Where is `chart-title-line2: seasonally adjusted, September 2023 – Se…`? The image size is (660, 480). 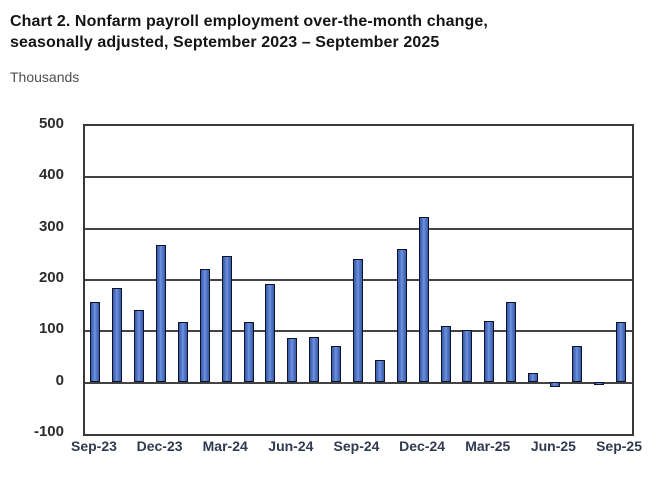 chart-title-line2: seasonally adjusted, September 2023 – Se… is located at coordinates (225, 42).